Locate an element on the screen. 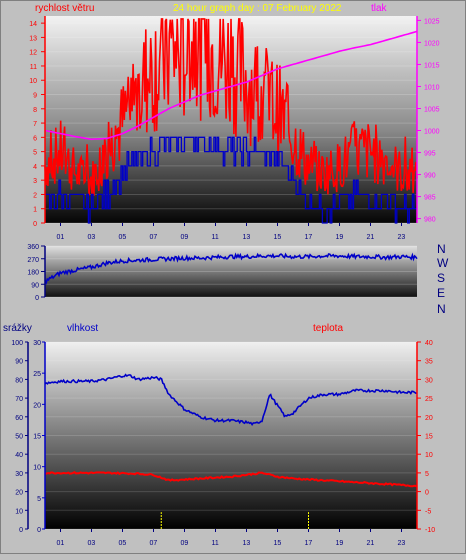  pressure-tick-1020: 1020 is located at coordinates (432, 43).